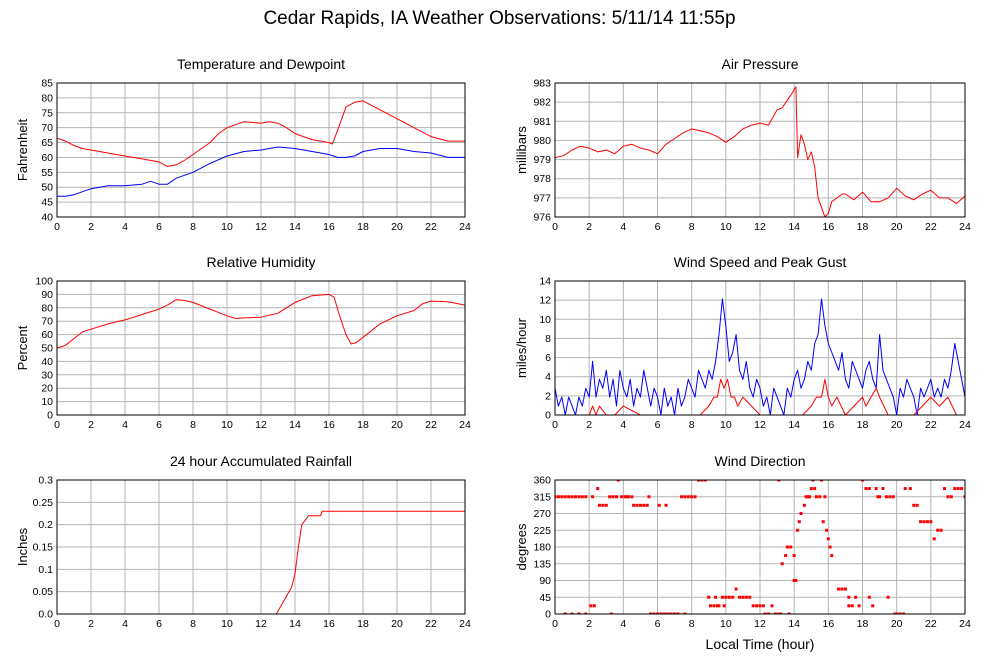  I want to click on x-tick-label: 14, so click(295, 227).